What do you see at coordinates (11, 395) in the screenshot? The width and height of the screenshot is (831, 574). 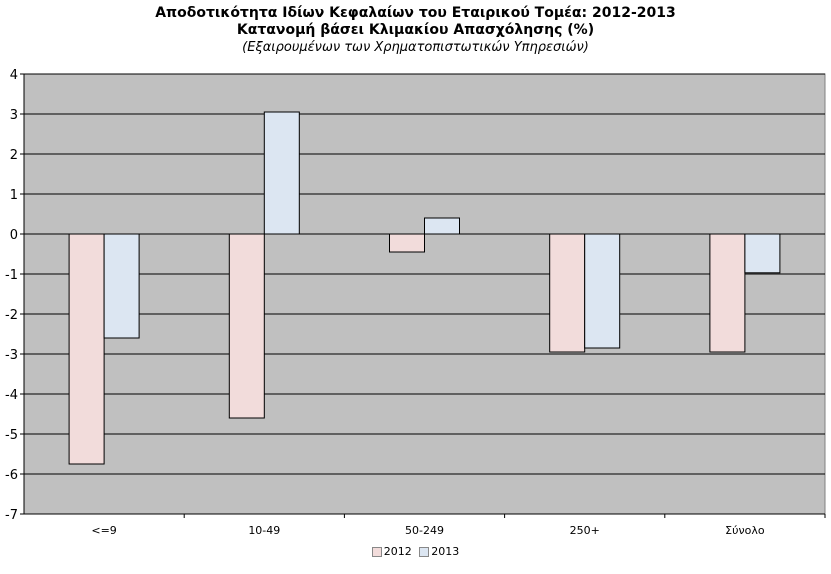 I see `y-tick-label: -4` at bounding box center [11, 395].